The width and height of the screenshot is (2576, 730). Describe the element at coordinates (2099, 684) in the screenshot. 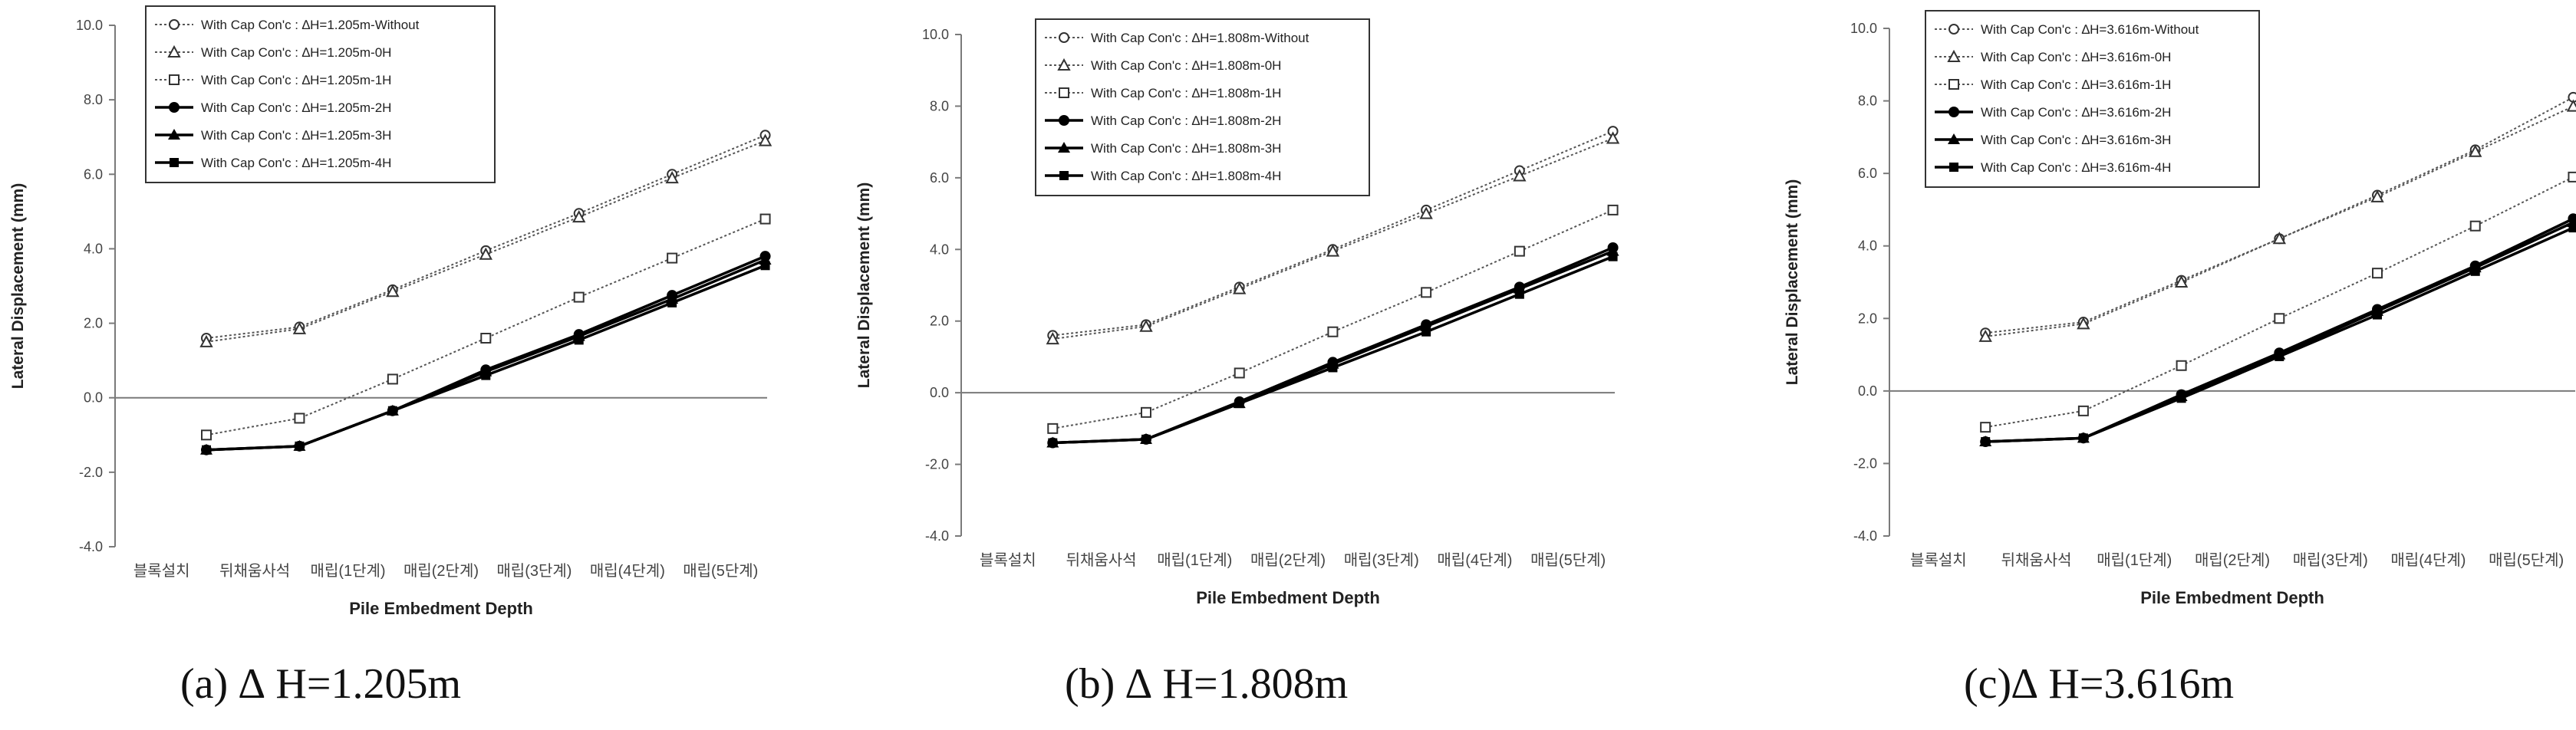

I see `panel-caption: (c)∆ H=3.616m` at that location.